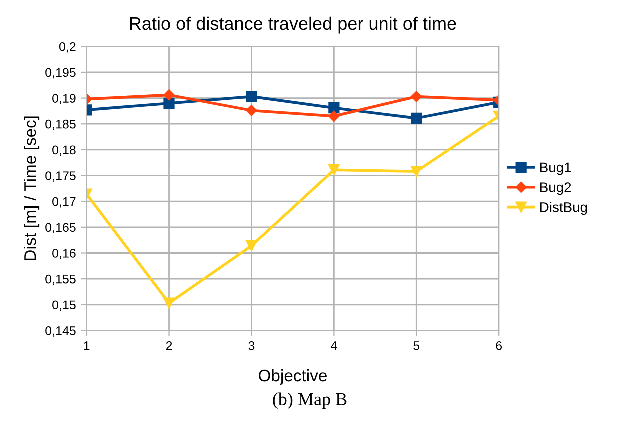 The height and width of the screenshot is (424, 620). Describe the element at coordinates (87, 346) in the screenshot. I see `x-tick-label: 1` at that location.